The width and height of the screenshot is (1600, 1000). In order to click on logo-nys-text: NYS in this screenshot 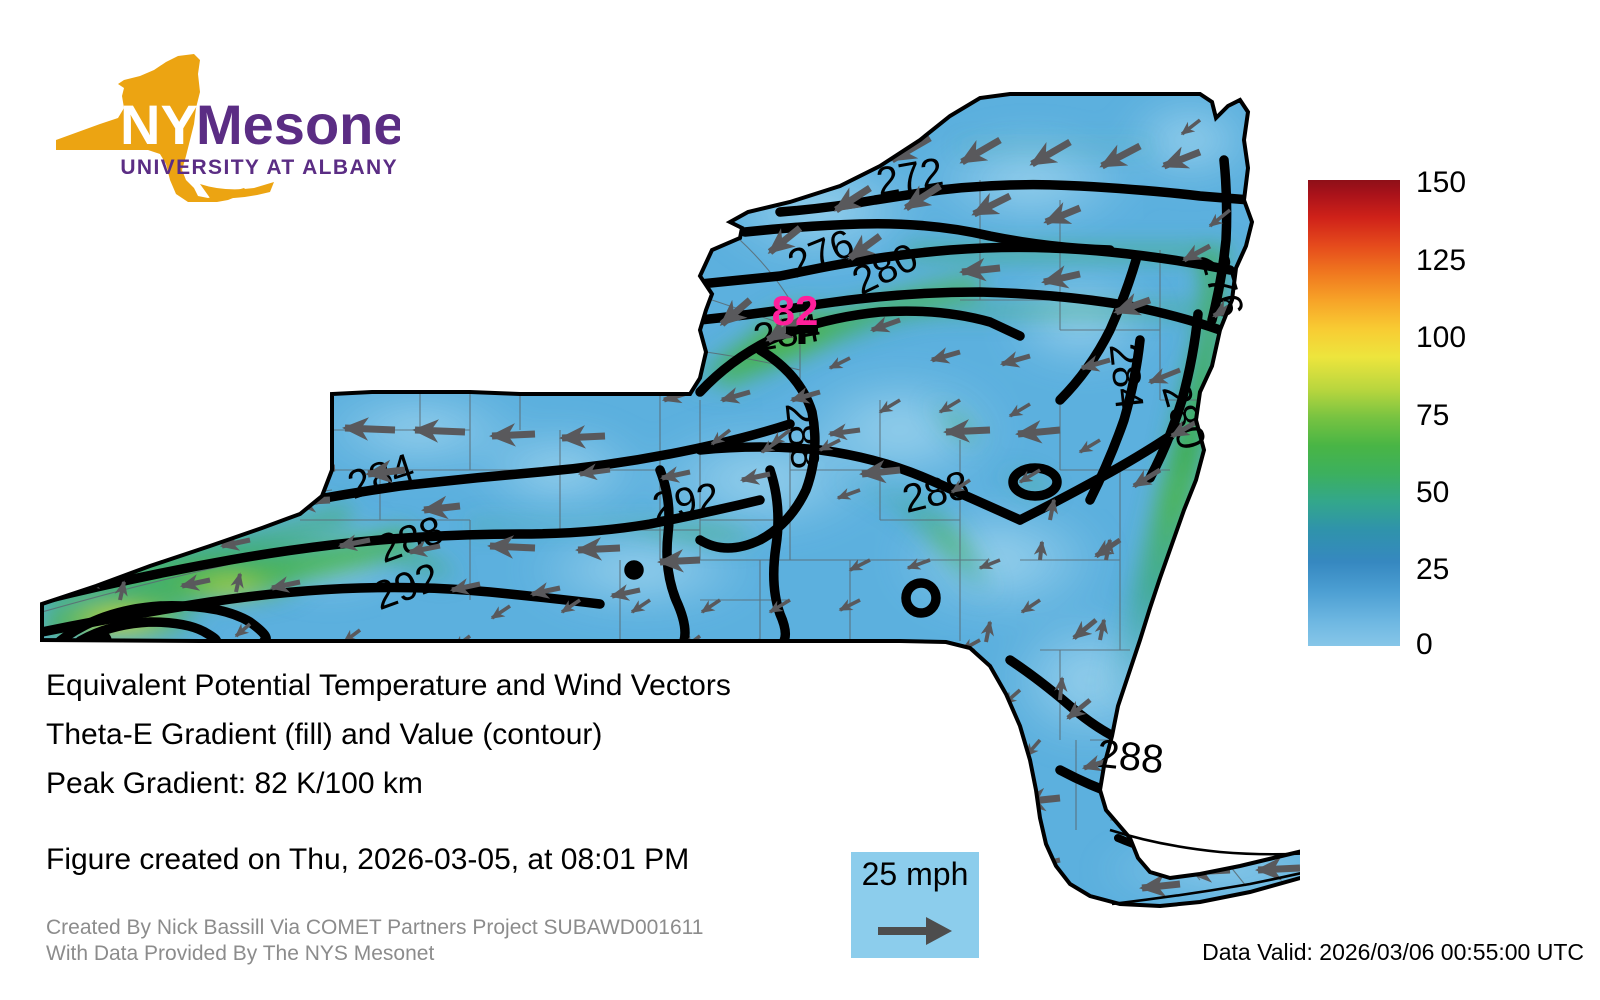, I will do `click(177, 124)`.